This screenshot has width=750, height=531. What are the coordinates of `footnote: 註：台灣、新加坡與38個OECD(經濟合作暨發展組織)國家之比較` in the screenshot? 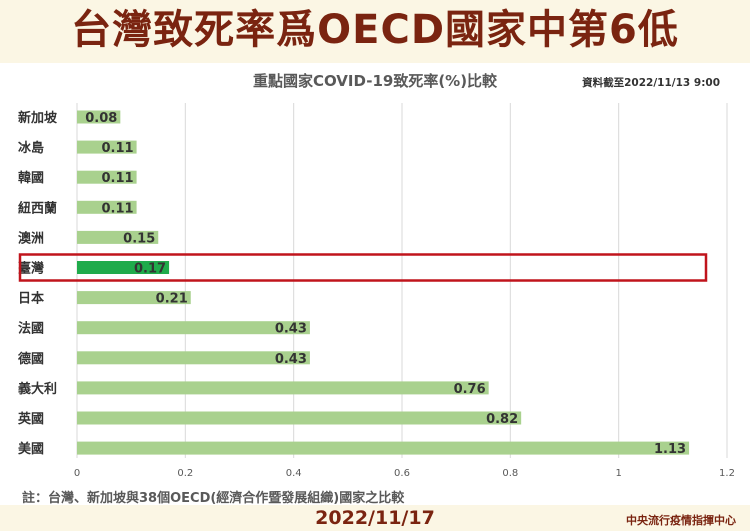 It's located at (213, 498).